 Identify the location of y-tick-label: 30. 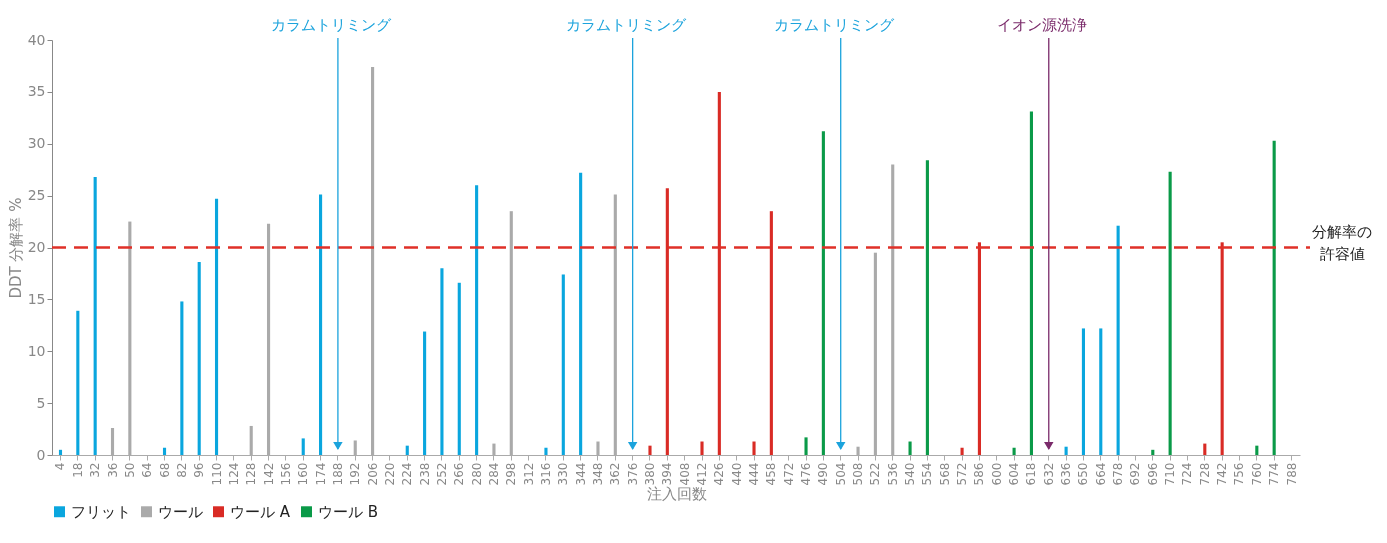
(36, 143).